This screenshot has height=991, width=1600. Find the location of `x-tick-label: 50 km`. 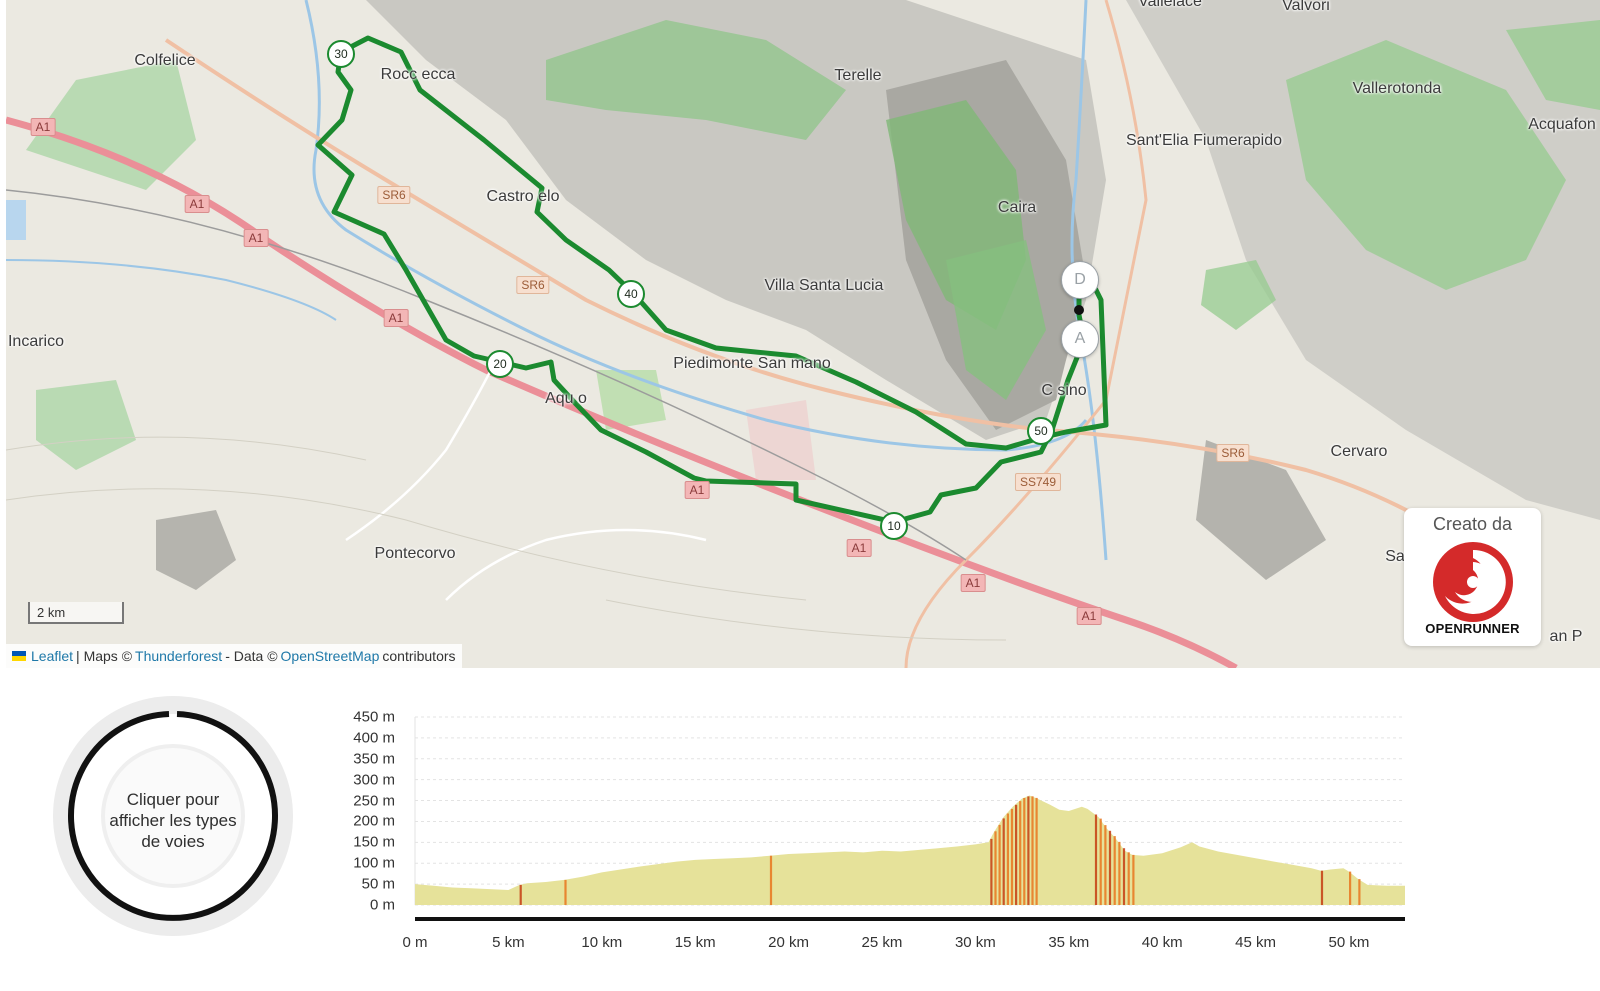

x-tick-label: 50 km is located at coordinates (1349, 942).